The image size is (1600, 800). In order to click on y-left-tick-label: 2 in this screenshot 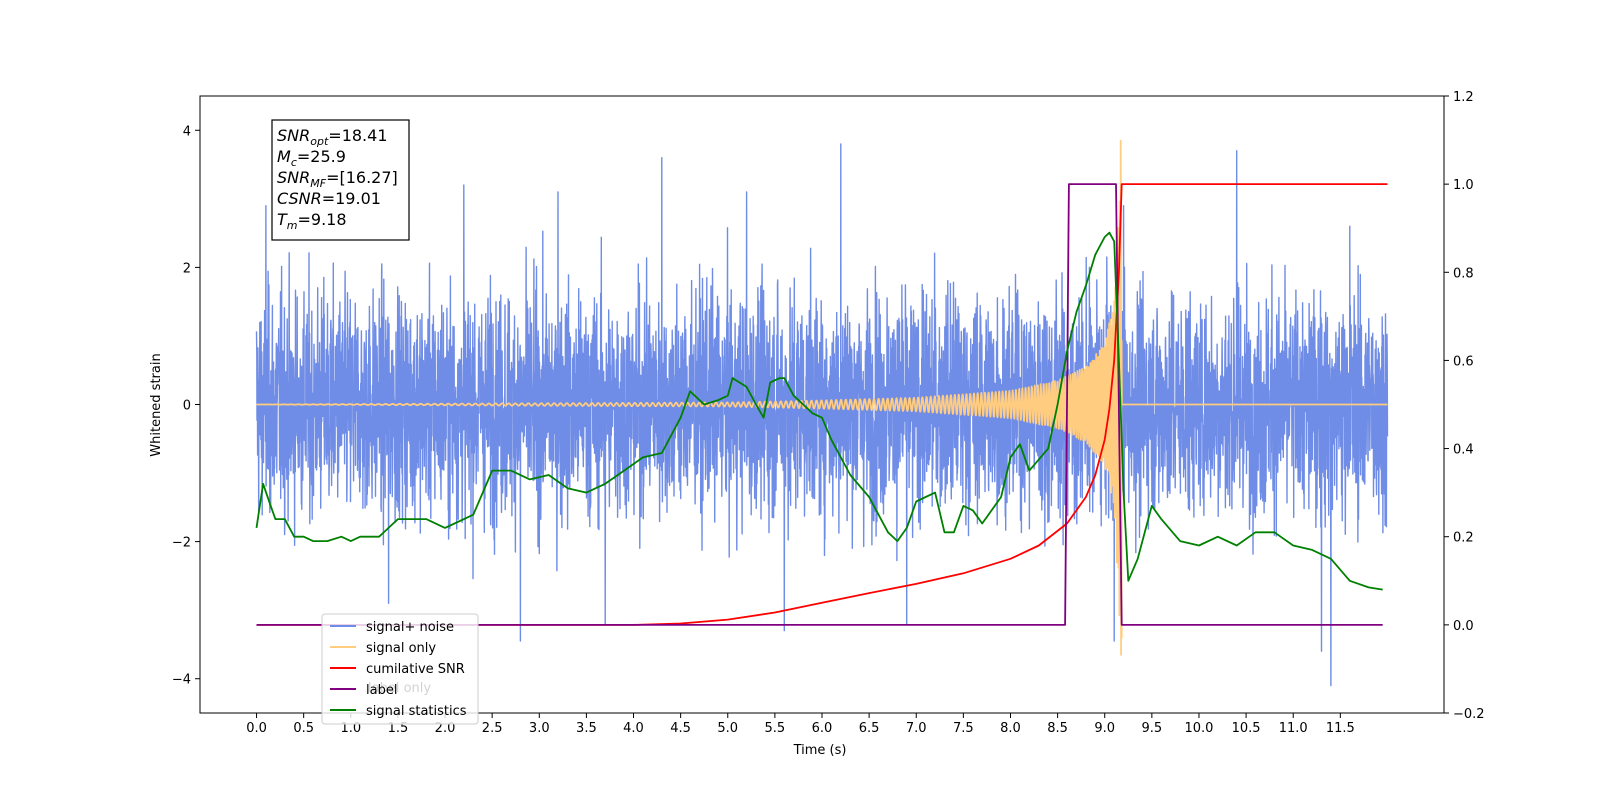, I will do `click(187, 268)`.